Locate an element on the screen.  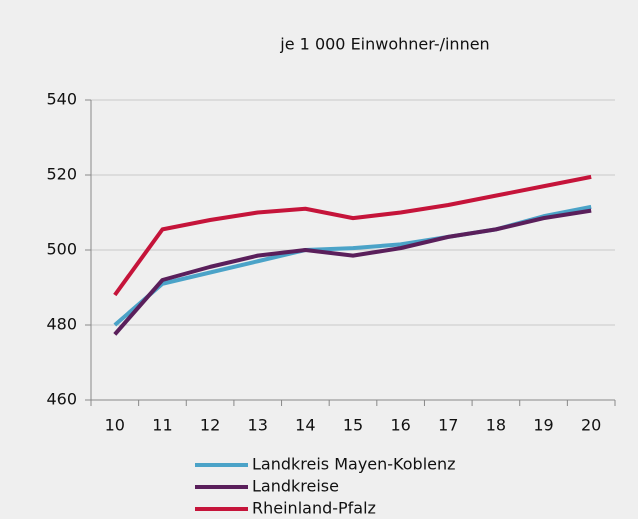
legend-label: Rheinland-Pfalz is located at coordinates (314, 508).